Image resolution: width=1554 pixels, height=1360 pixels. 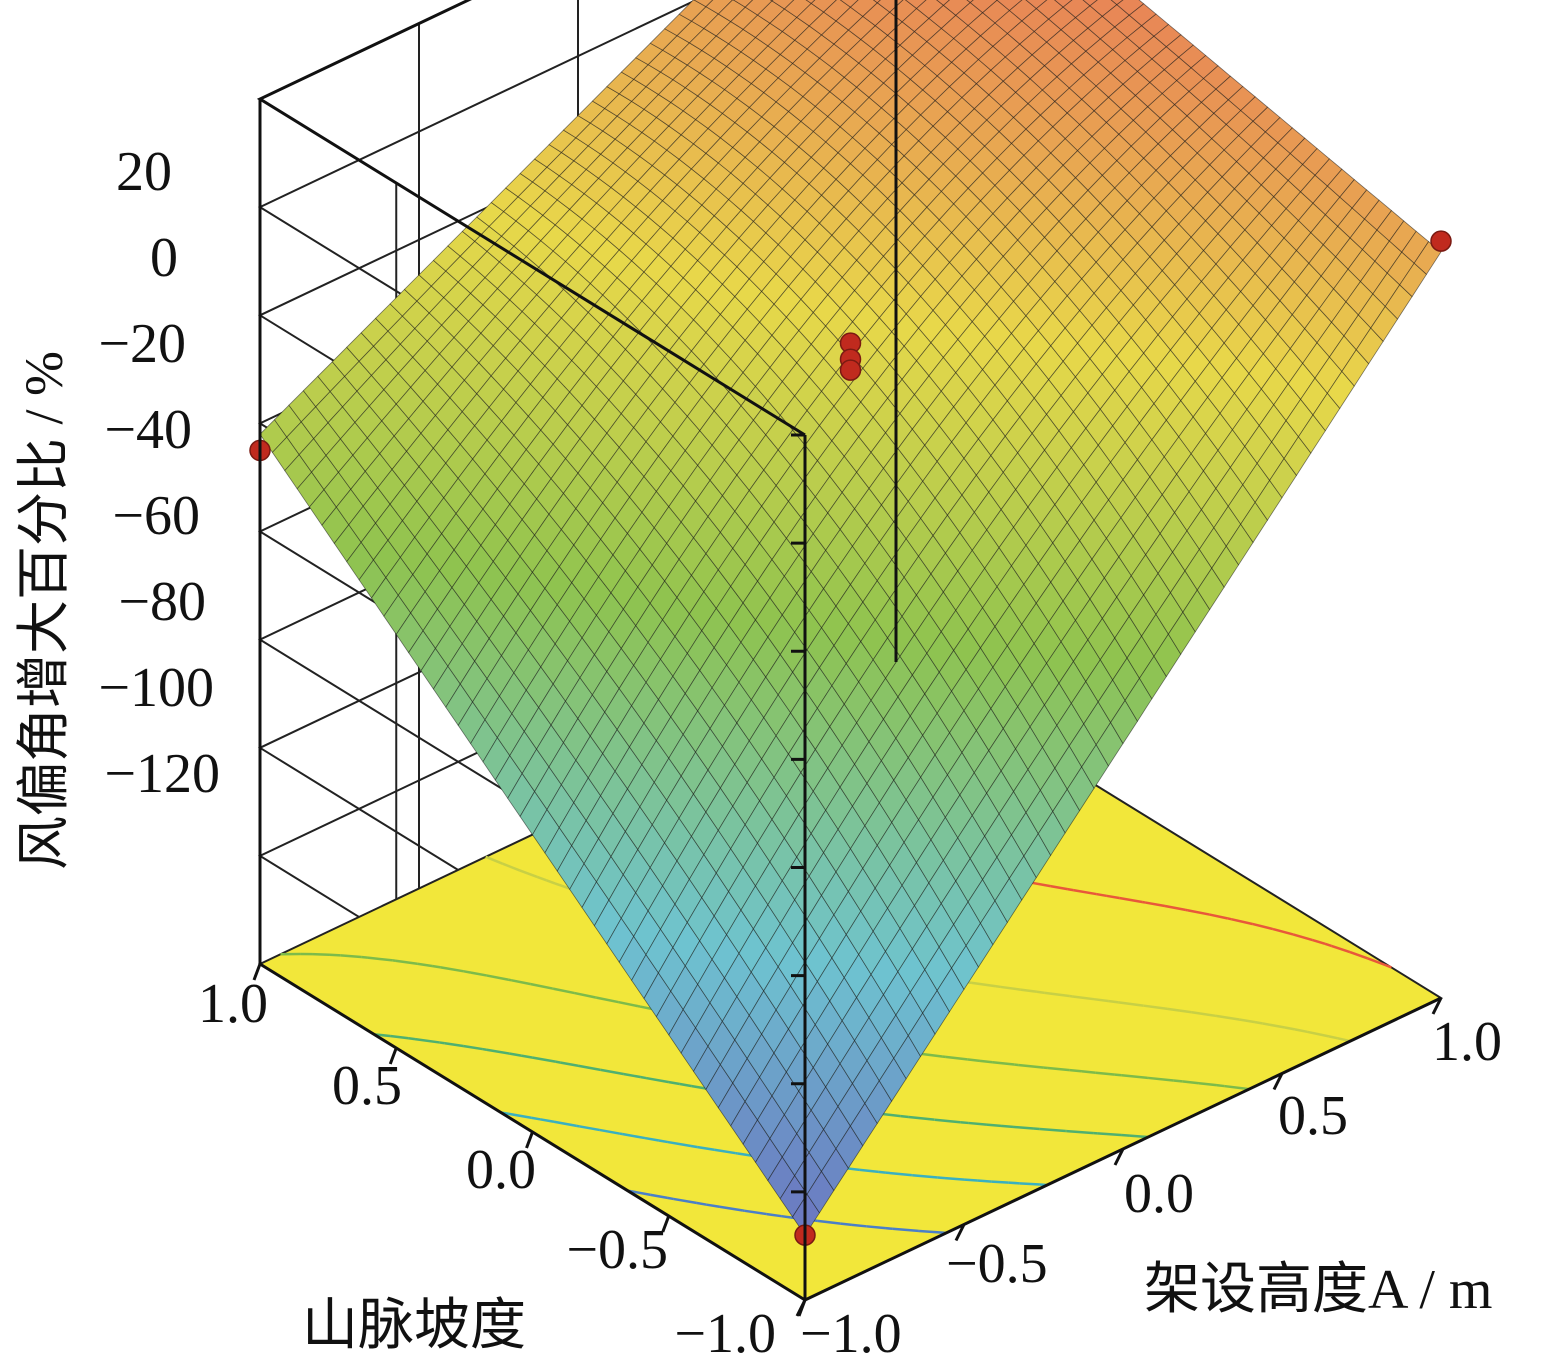 I want to click on z-tick-label: −20, so click(x=142, y=344).